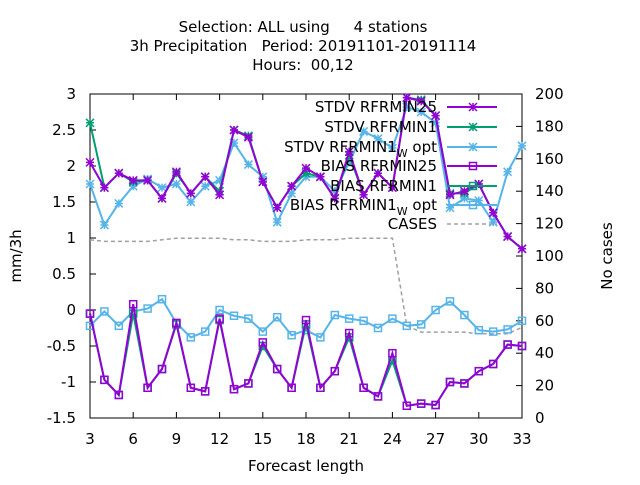 The height and width of the screenshot is (485, 640). What do you see at coordinates (607, 256) in the screenshot?
I see `y2-axis-label: No cases` at bounding box center [607, 256].